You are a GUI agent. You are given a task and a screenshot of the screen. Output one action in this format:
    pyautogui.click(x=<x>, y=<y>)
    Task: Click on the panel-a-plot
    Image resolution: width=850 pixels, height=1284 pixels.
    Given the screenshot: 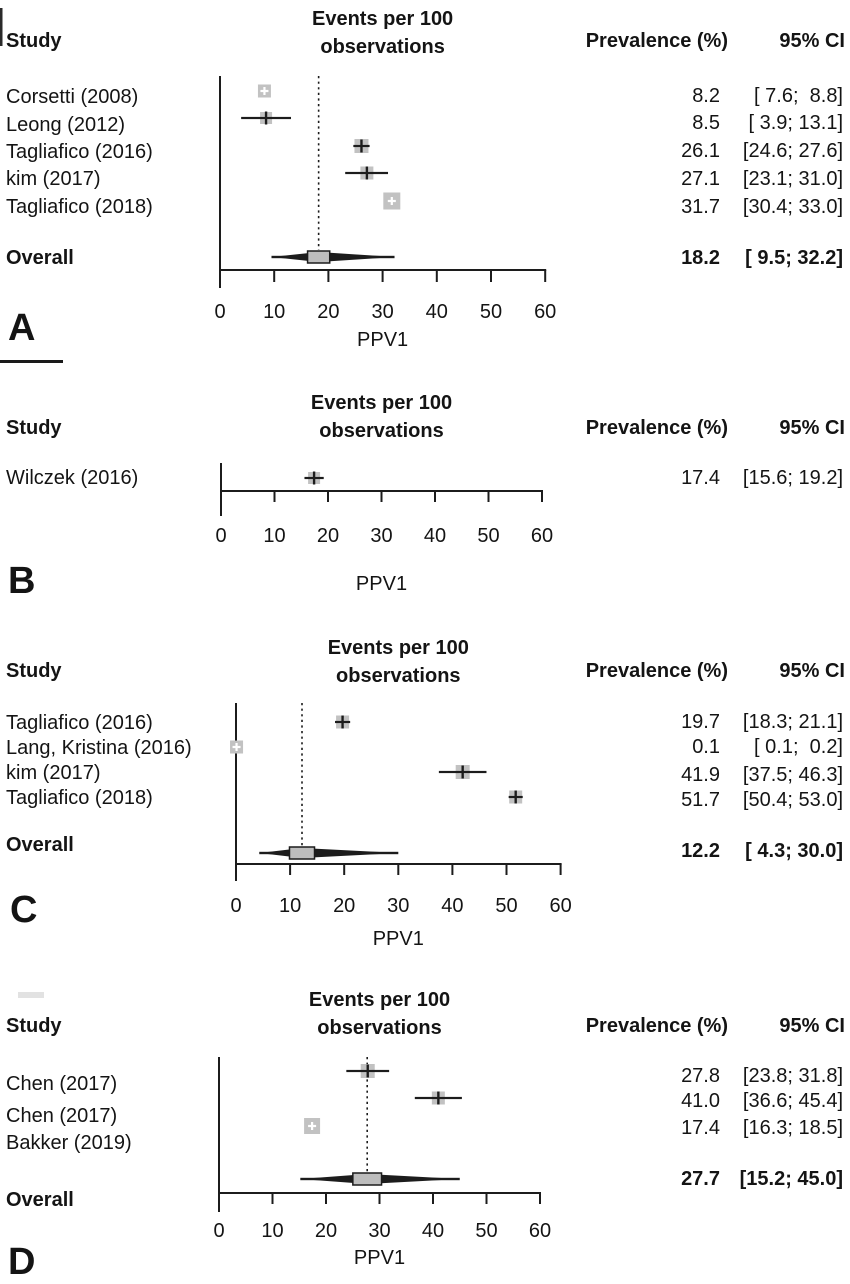 What is the action you would take?
    pyautogui.click(x=383, y=182)
    